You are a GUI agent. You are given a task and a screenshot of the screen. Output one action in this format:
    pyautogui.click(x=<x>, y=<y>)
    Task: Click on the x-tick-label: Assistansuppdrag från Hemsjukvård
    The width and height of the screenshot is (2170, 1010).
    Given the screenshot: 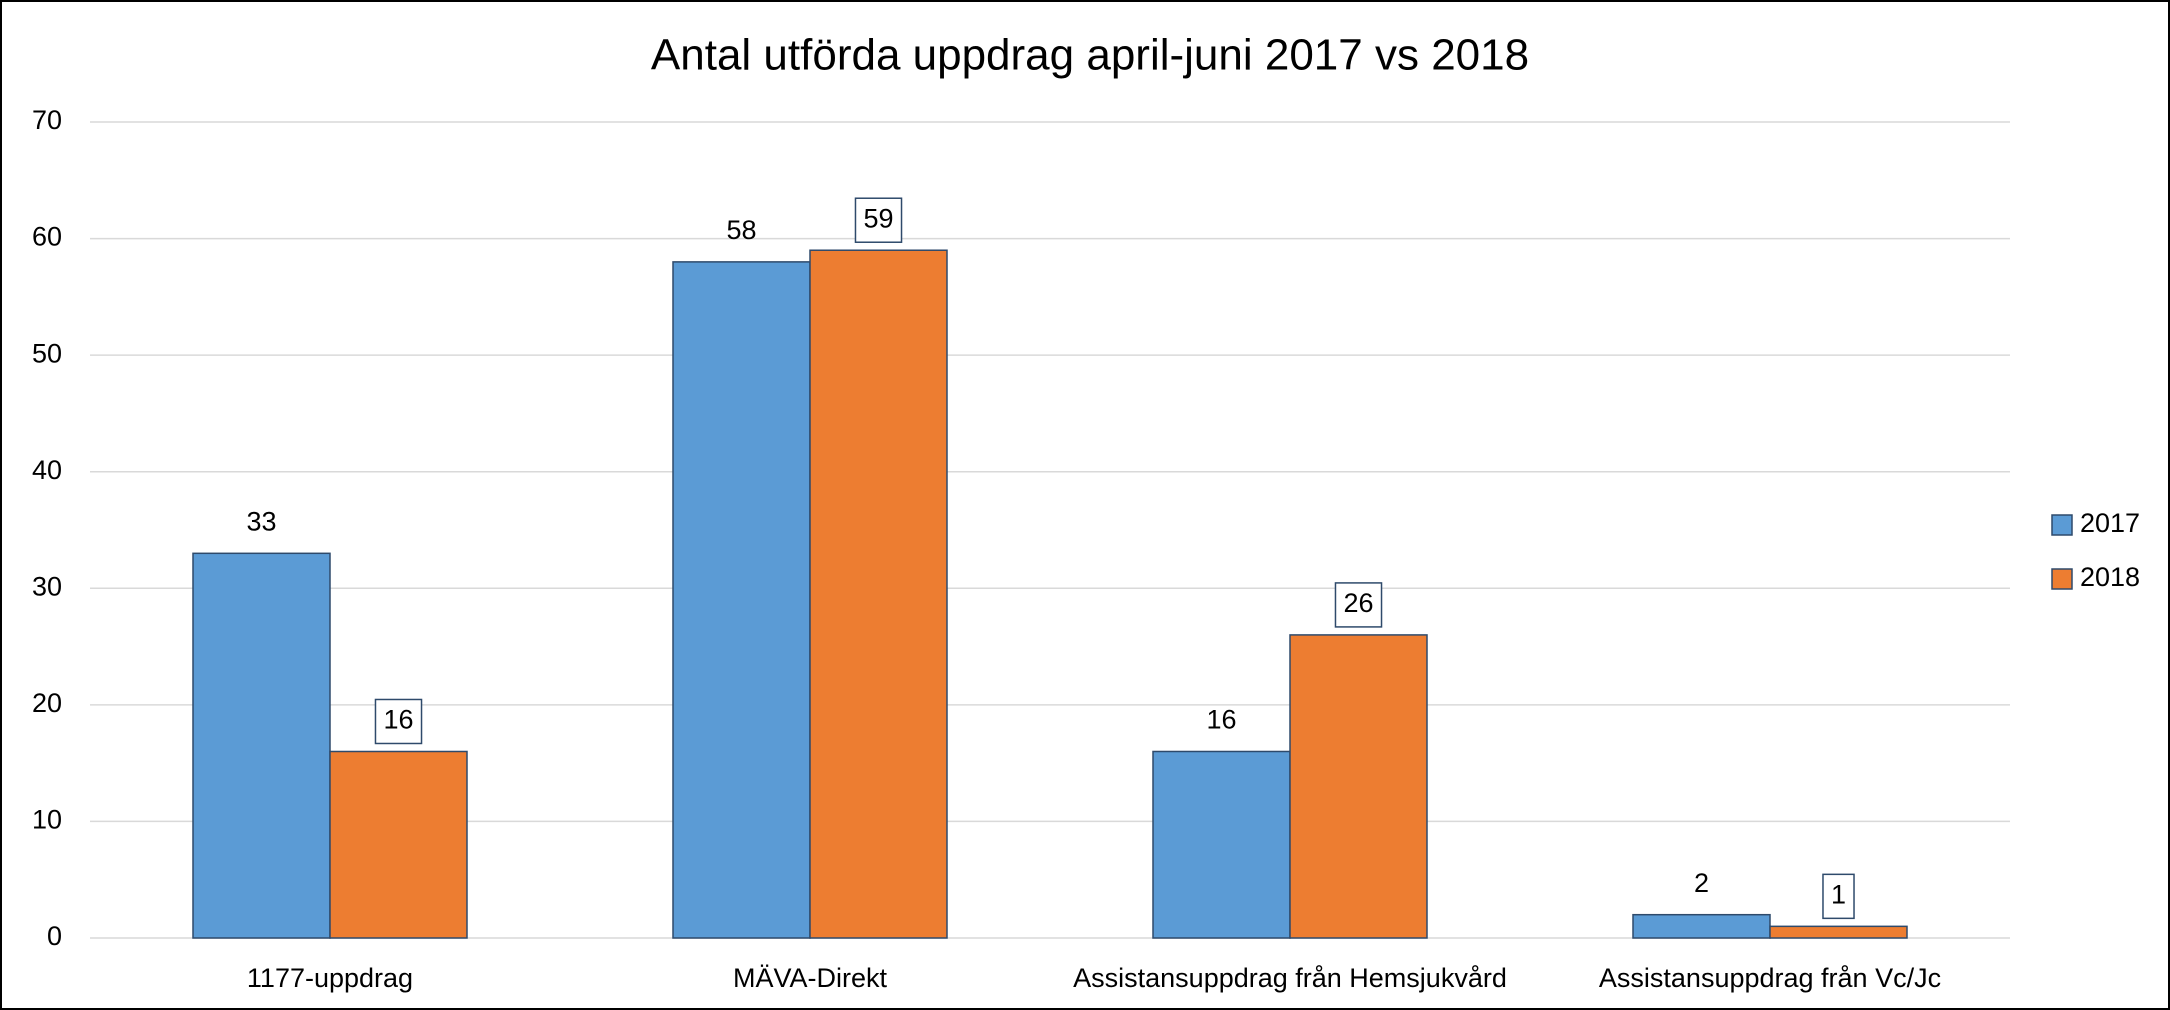 What is the action you would take?
    pyautogui.click(x=1290, y=978)
    